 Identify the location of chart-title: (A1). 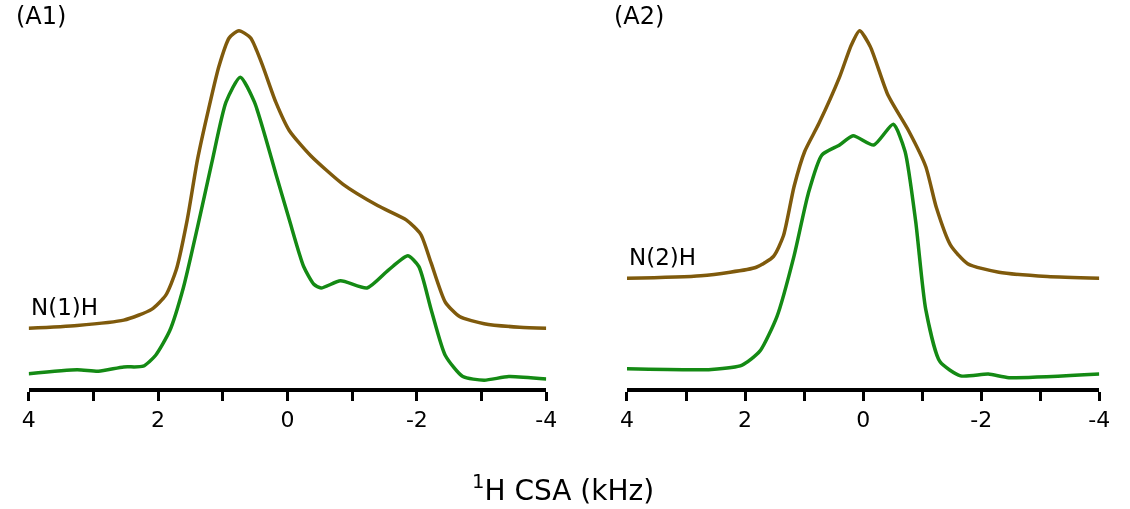
(41, 16).